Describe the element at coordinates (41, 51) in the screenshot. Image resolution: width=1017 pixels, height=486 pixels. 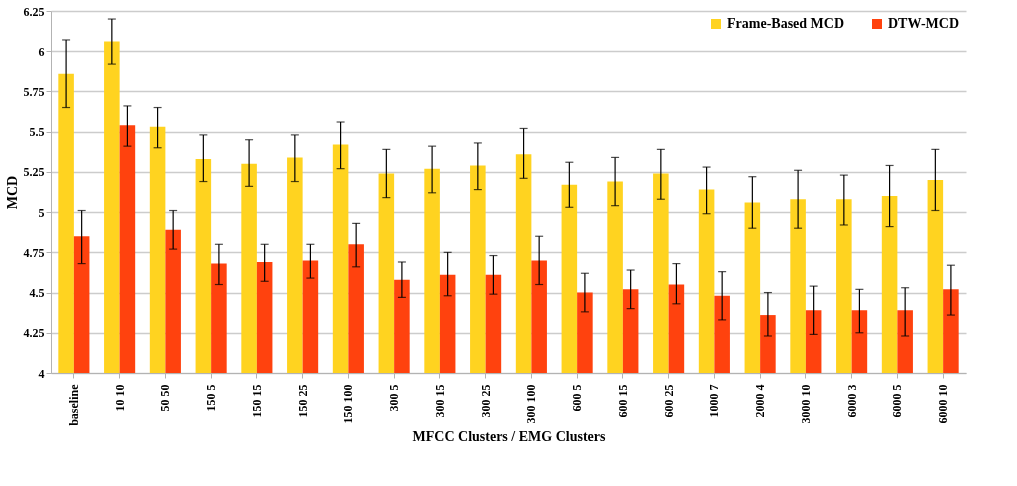
I see `y-tick-label: 6` at that location.